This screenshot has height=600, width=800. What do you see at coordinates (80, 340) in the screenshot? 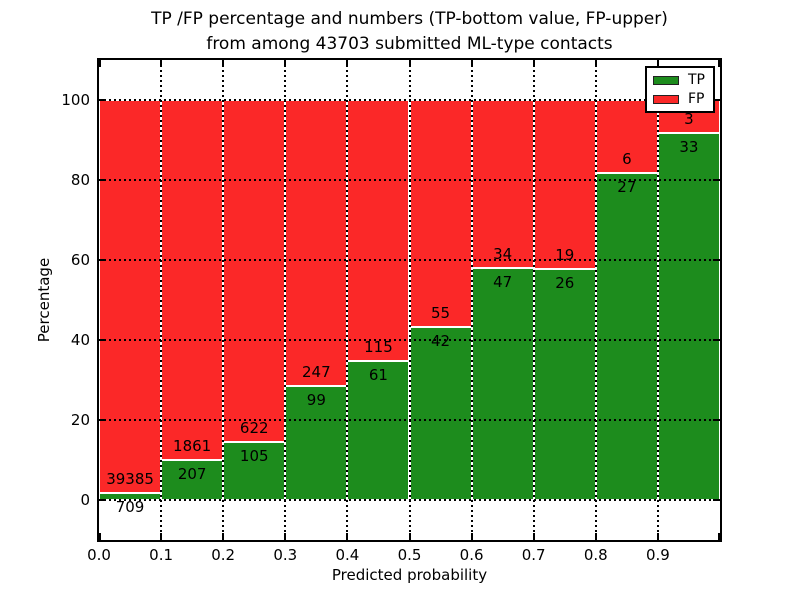
I see `y-tick-label: 40` at bounding box center [80, 340].